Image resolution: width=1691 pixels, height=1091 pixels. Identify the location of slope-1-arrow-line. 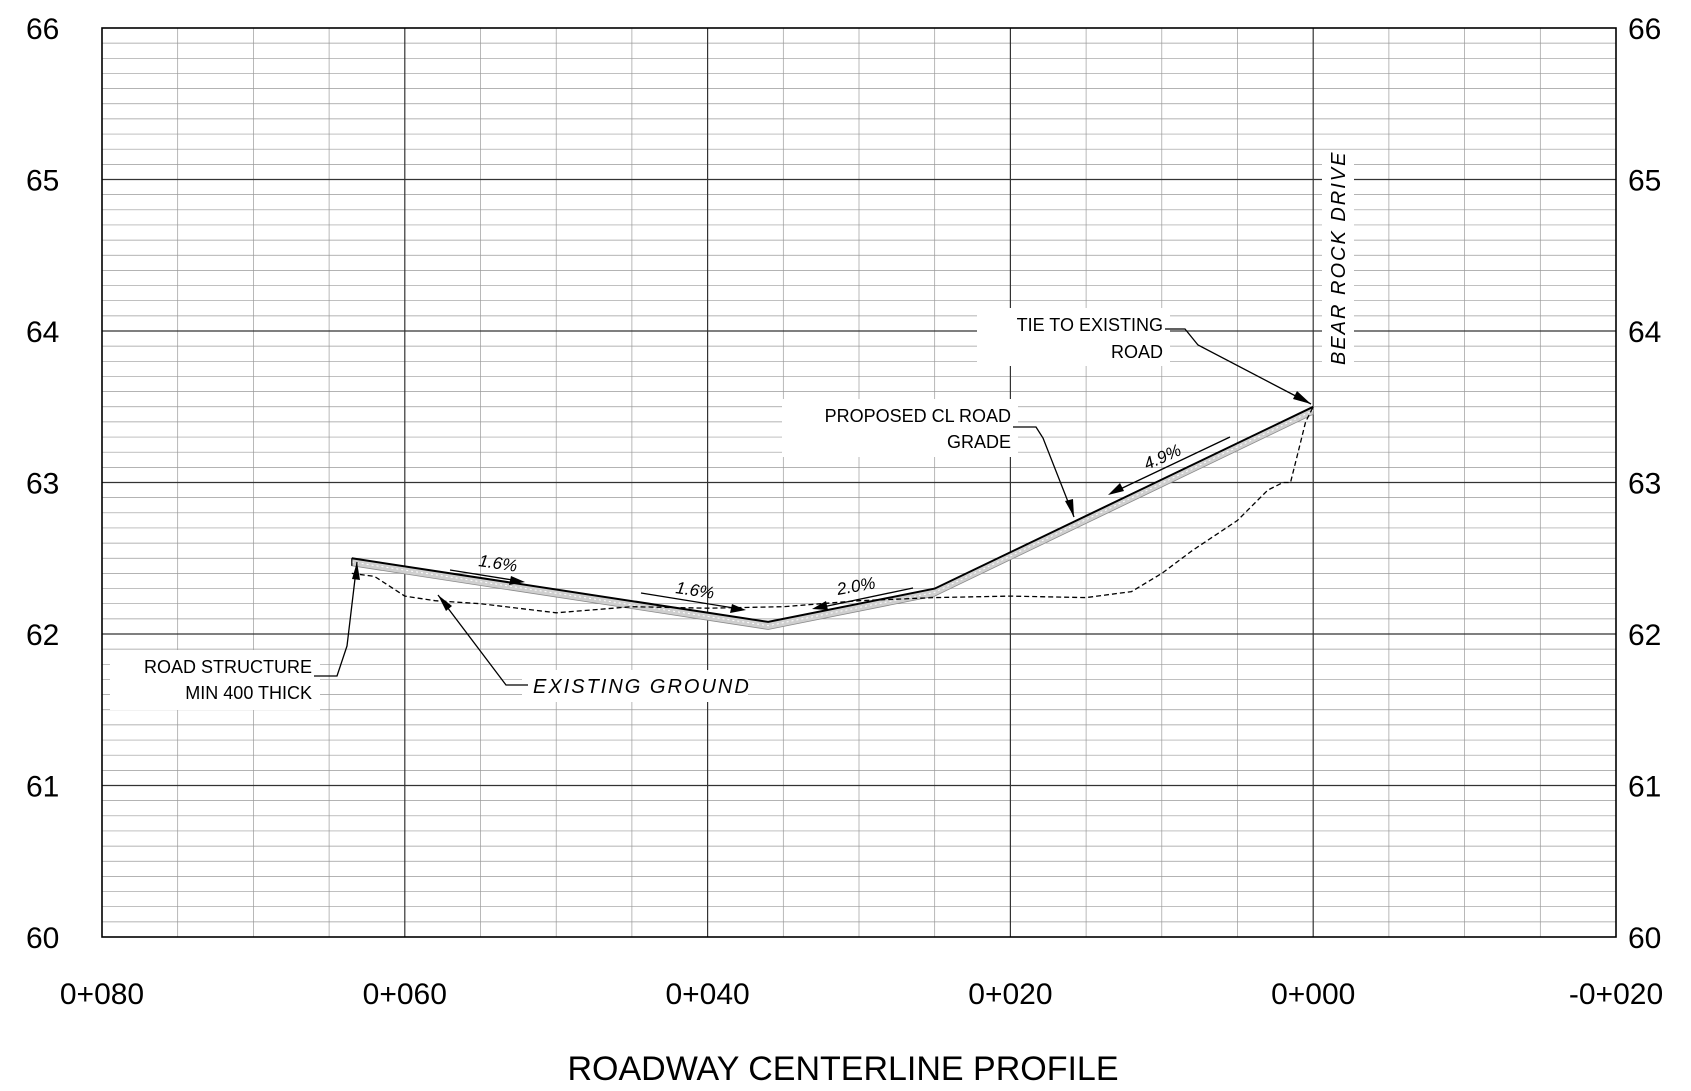
(484, 575).